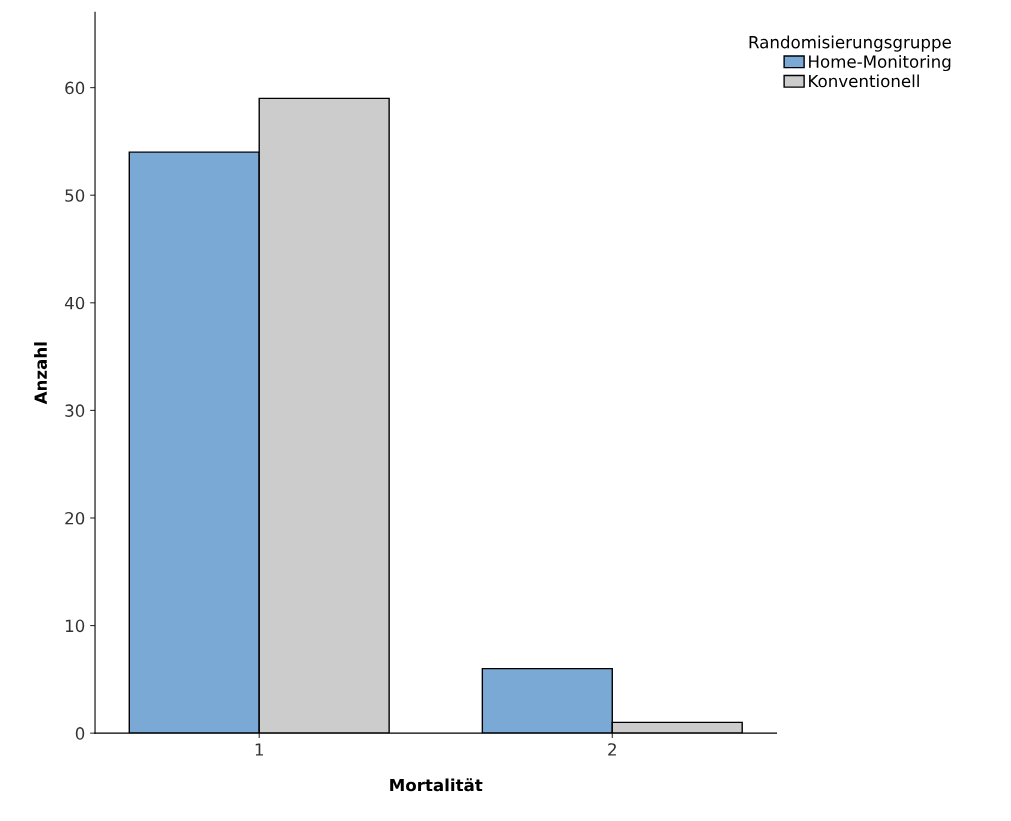 The width and height of the screenshot is (1011, 821). What do you see at coordinates (75, 195) in the screenshot?
I see `y-tick-label: 50` at bounding box center [75, 195].